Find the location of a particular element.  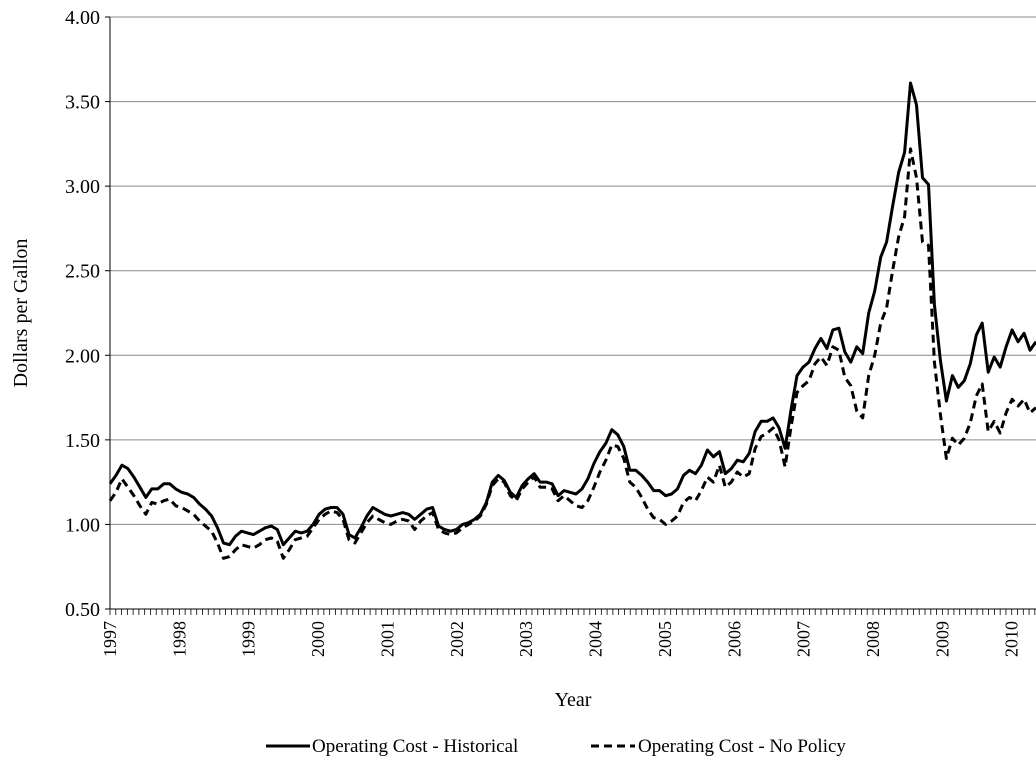

y-tick-label: 1.00 is located at coordinates (82, 525).